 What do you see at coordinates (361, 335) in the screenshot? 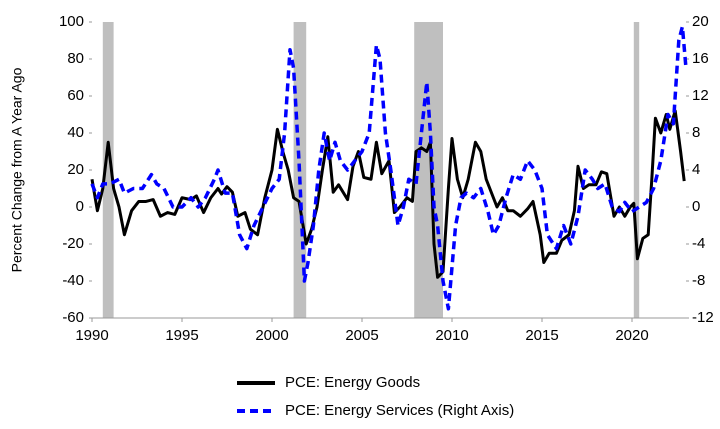
I see `x-tick-label: 2005` at bounding box center [361, 335].